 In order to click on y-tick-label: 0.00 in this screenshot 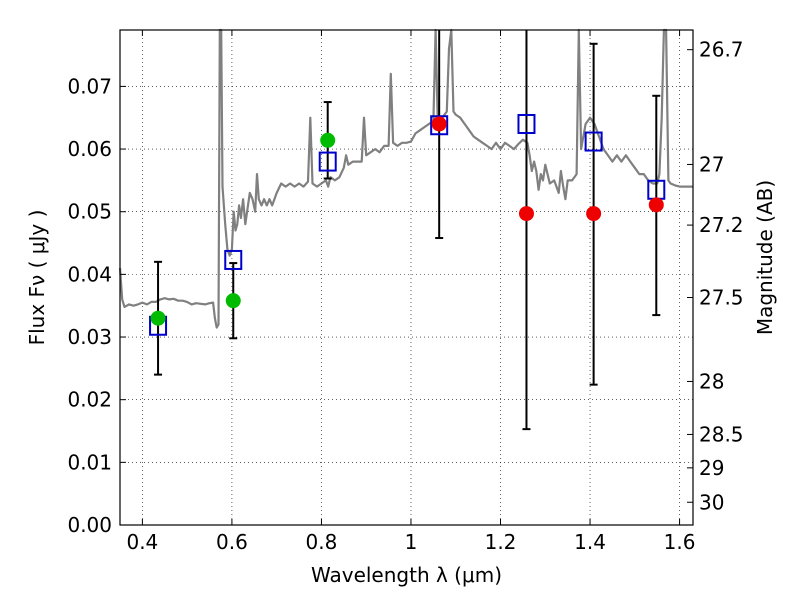, I will do `click(89, 525)`.